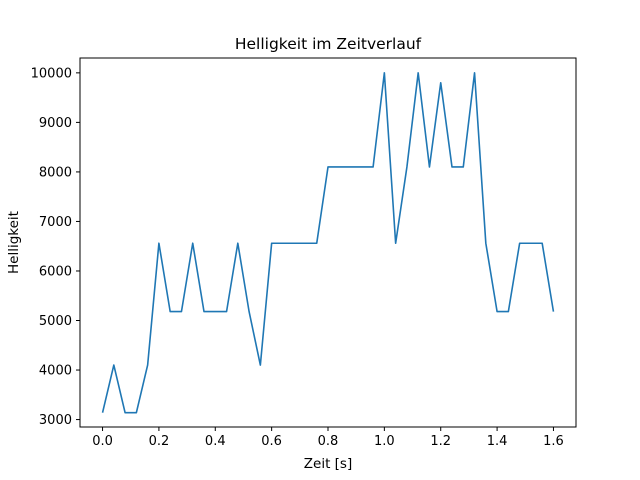 This screenshot has height=480, width=640. I want to click on x-tick-label: 0.0, so click(102, 441).